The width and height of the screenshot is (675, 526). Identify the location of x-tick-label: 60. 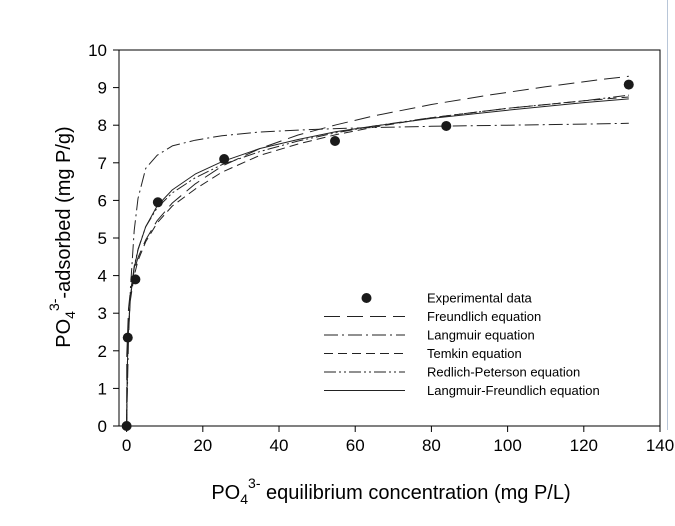
(355, 445).